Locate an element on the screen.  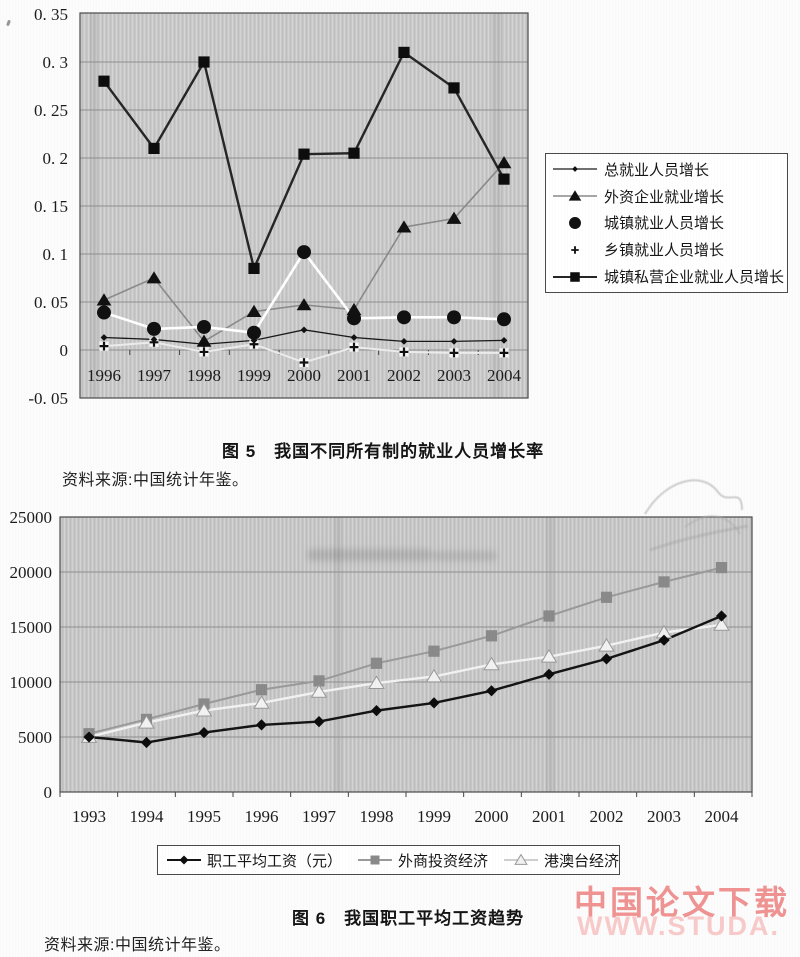
y-tick-label: 5000 is located at coordinates (35, 737).